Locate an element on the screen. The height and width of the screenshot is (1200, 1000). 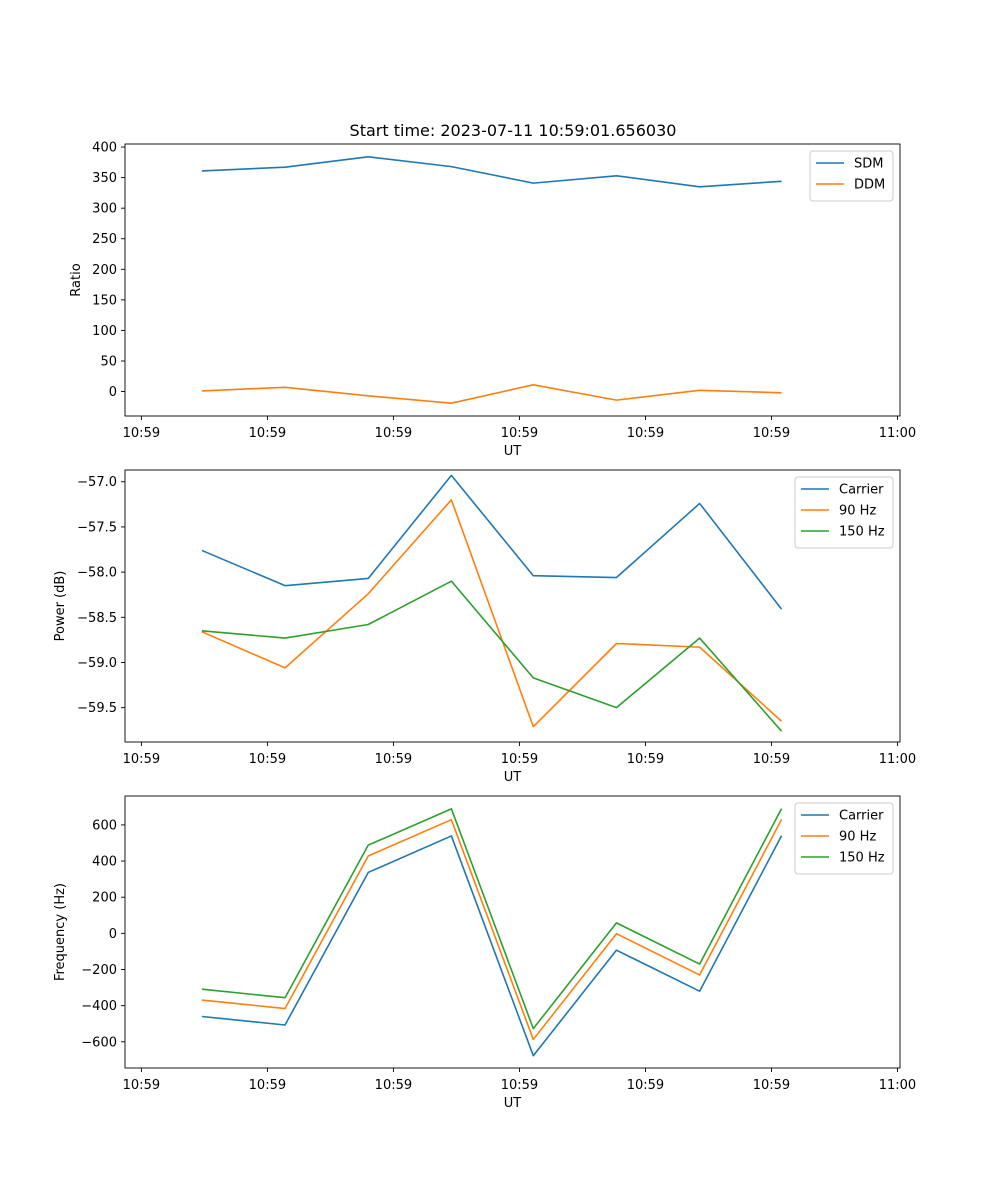
legend-label: SDM is located at coordinates (868, 164).